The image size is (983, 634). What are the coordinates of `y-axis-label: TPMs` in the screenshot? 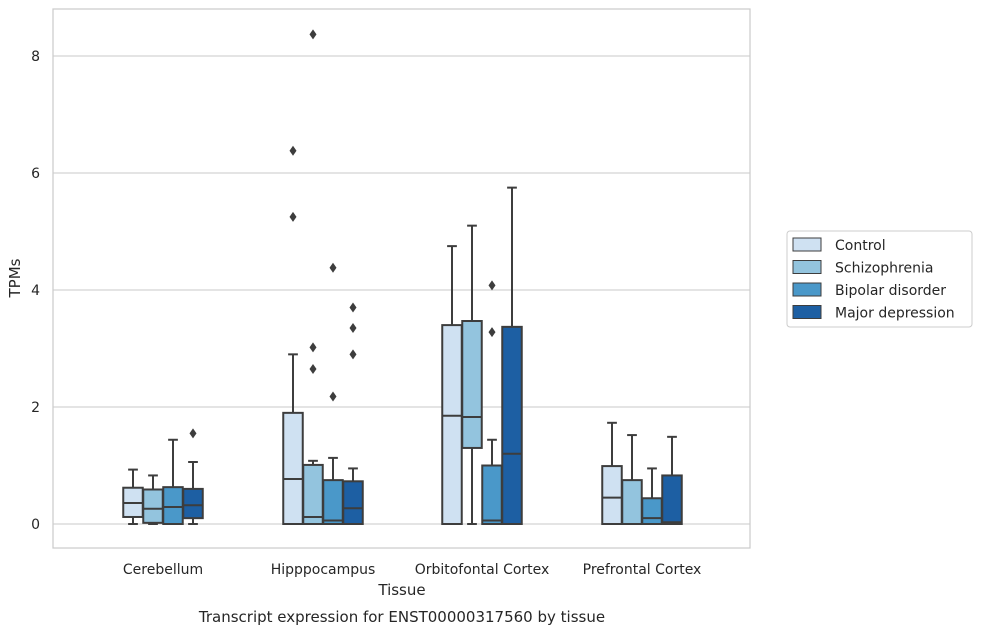 It's located at (15, 278).